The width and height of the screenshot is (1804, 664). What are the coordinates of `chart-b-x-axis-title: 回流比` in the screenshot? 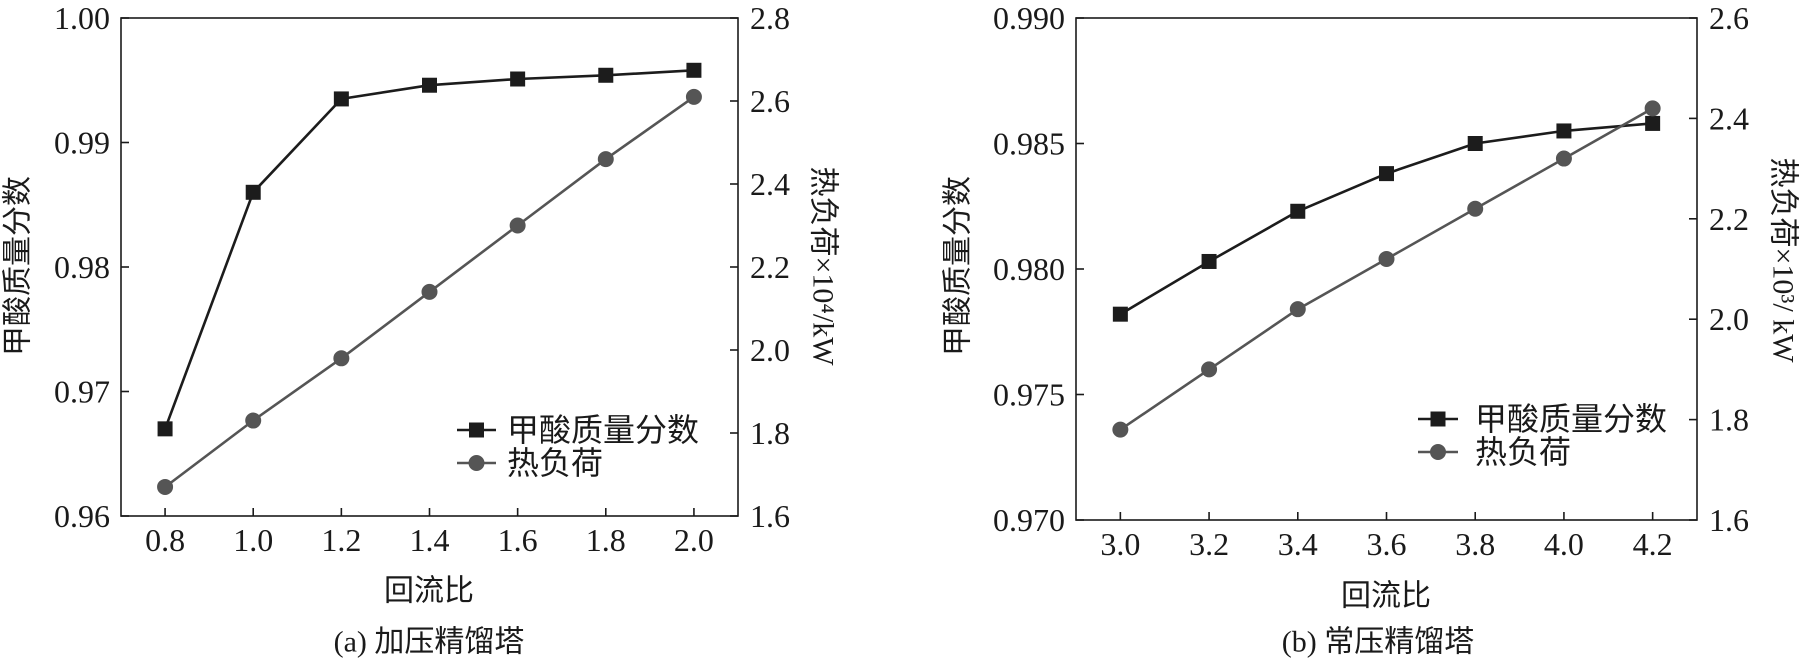 It's located at (1386, 596).